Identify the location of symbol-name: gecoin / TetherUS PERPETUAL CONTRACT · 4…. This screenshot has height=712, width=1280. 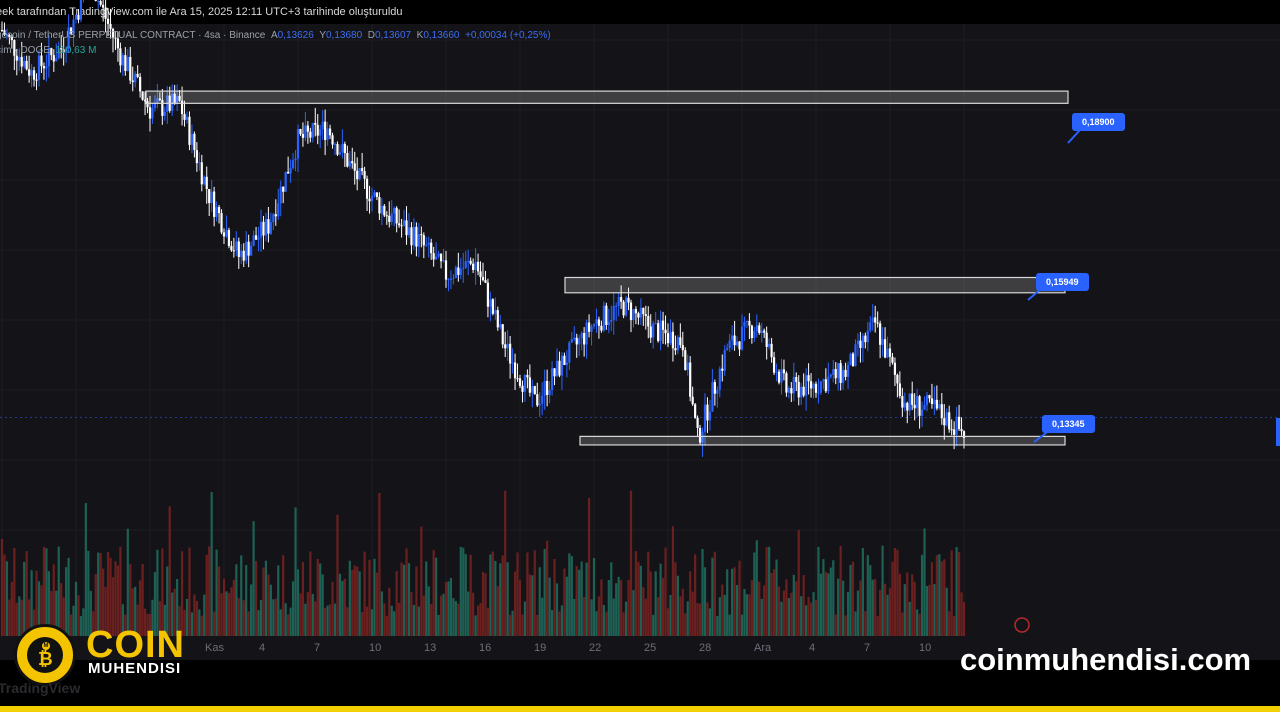
(133, 35).